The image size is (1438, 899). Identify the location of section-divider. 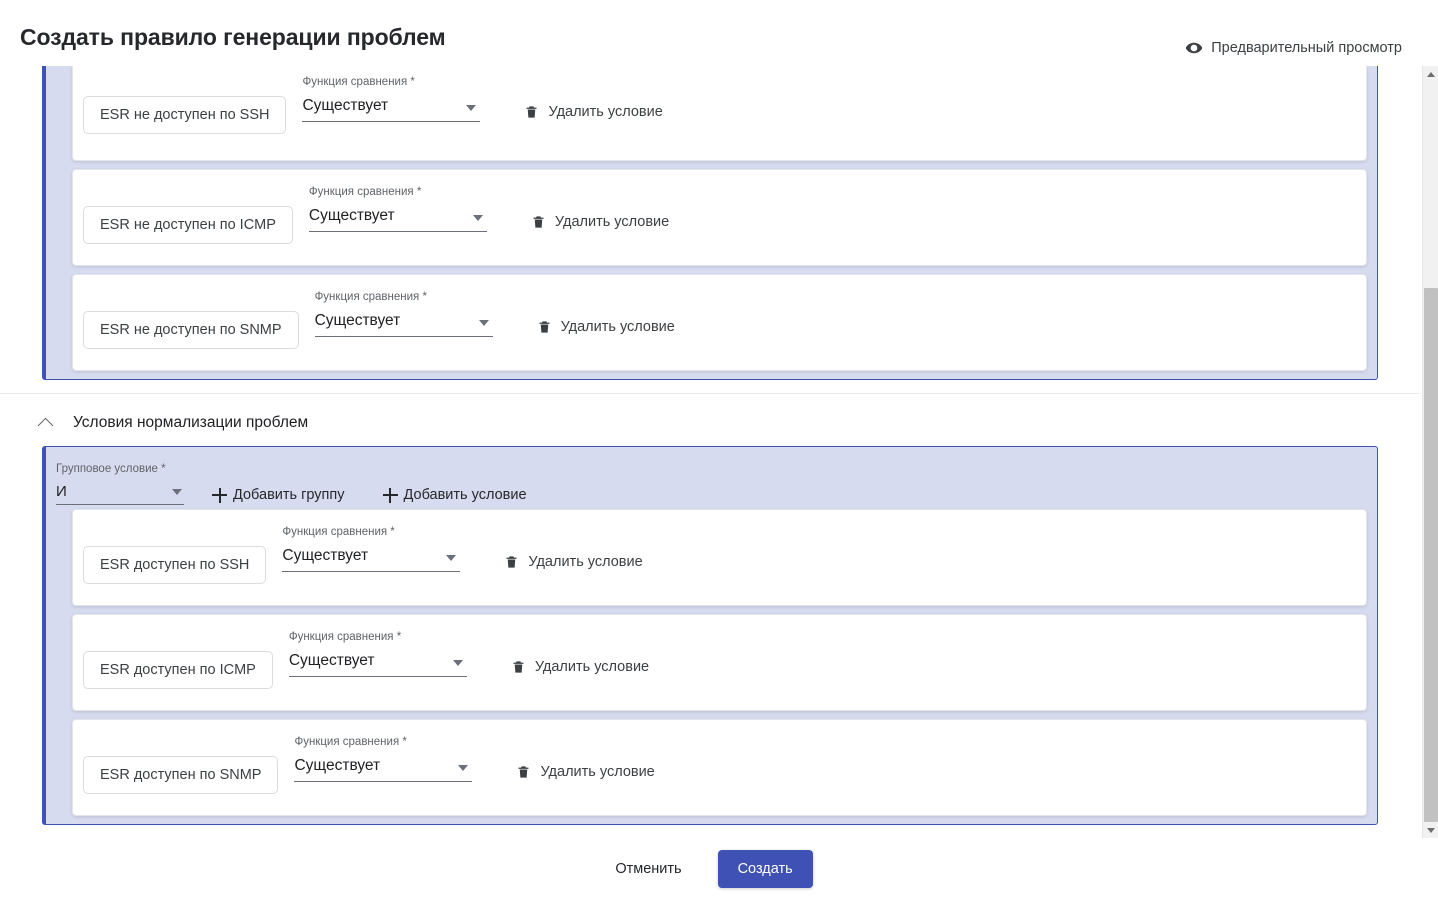
(710, 393).